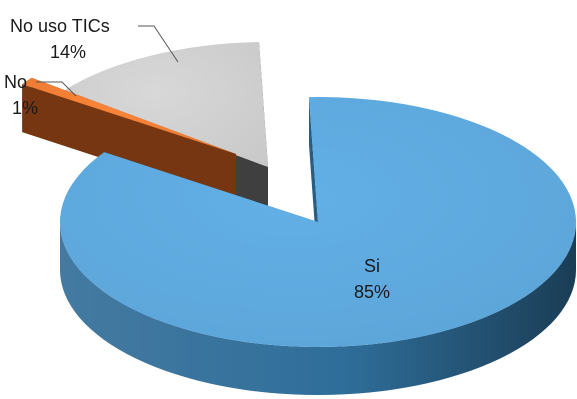 The image size is (577, 399). I want to click on slice-label: No, so click(15, 82).